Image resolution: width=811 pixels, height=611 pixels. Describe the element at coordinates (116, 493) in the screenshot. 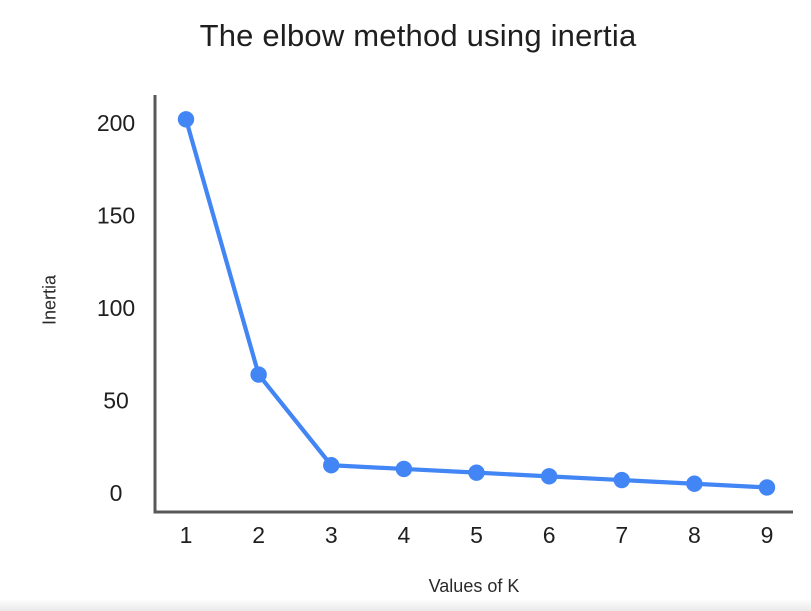

I see `y-tick-label: 0` at that location.